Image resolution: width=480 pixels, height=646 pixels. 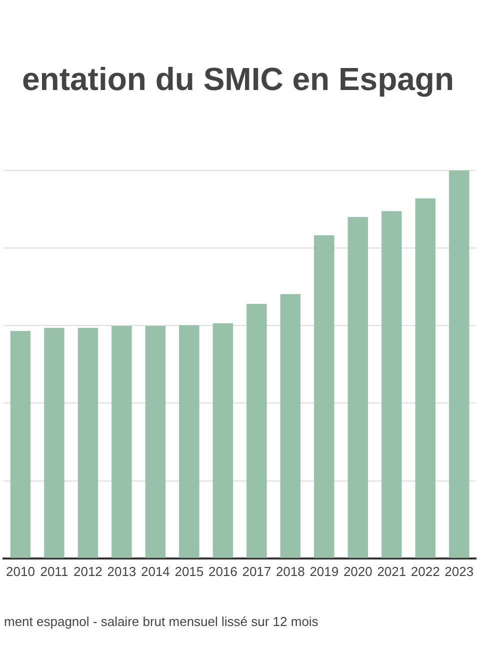 What do you see at coordinates (87, 571) in the screenshot?
I see `x-tick-label: 2012` at bounding box center [87, 571].